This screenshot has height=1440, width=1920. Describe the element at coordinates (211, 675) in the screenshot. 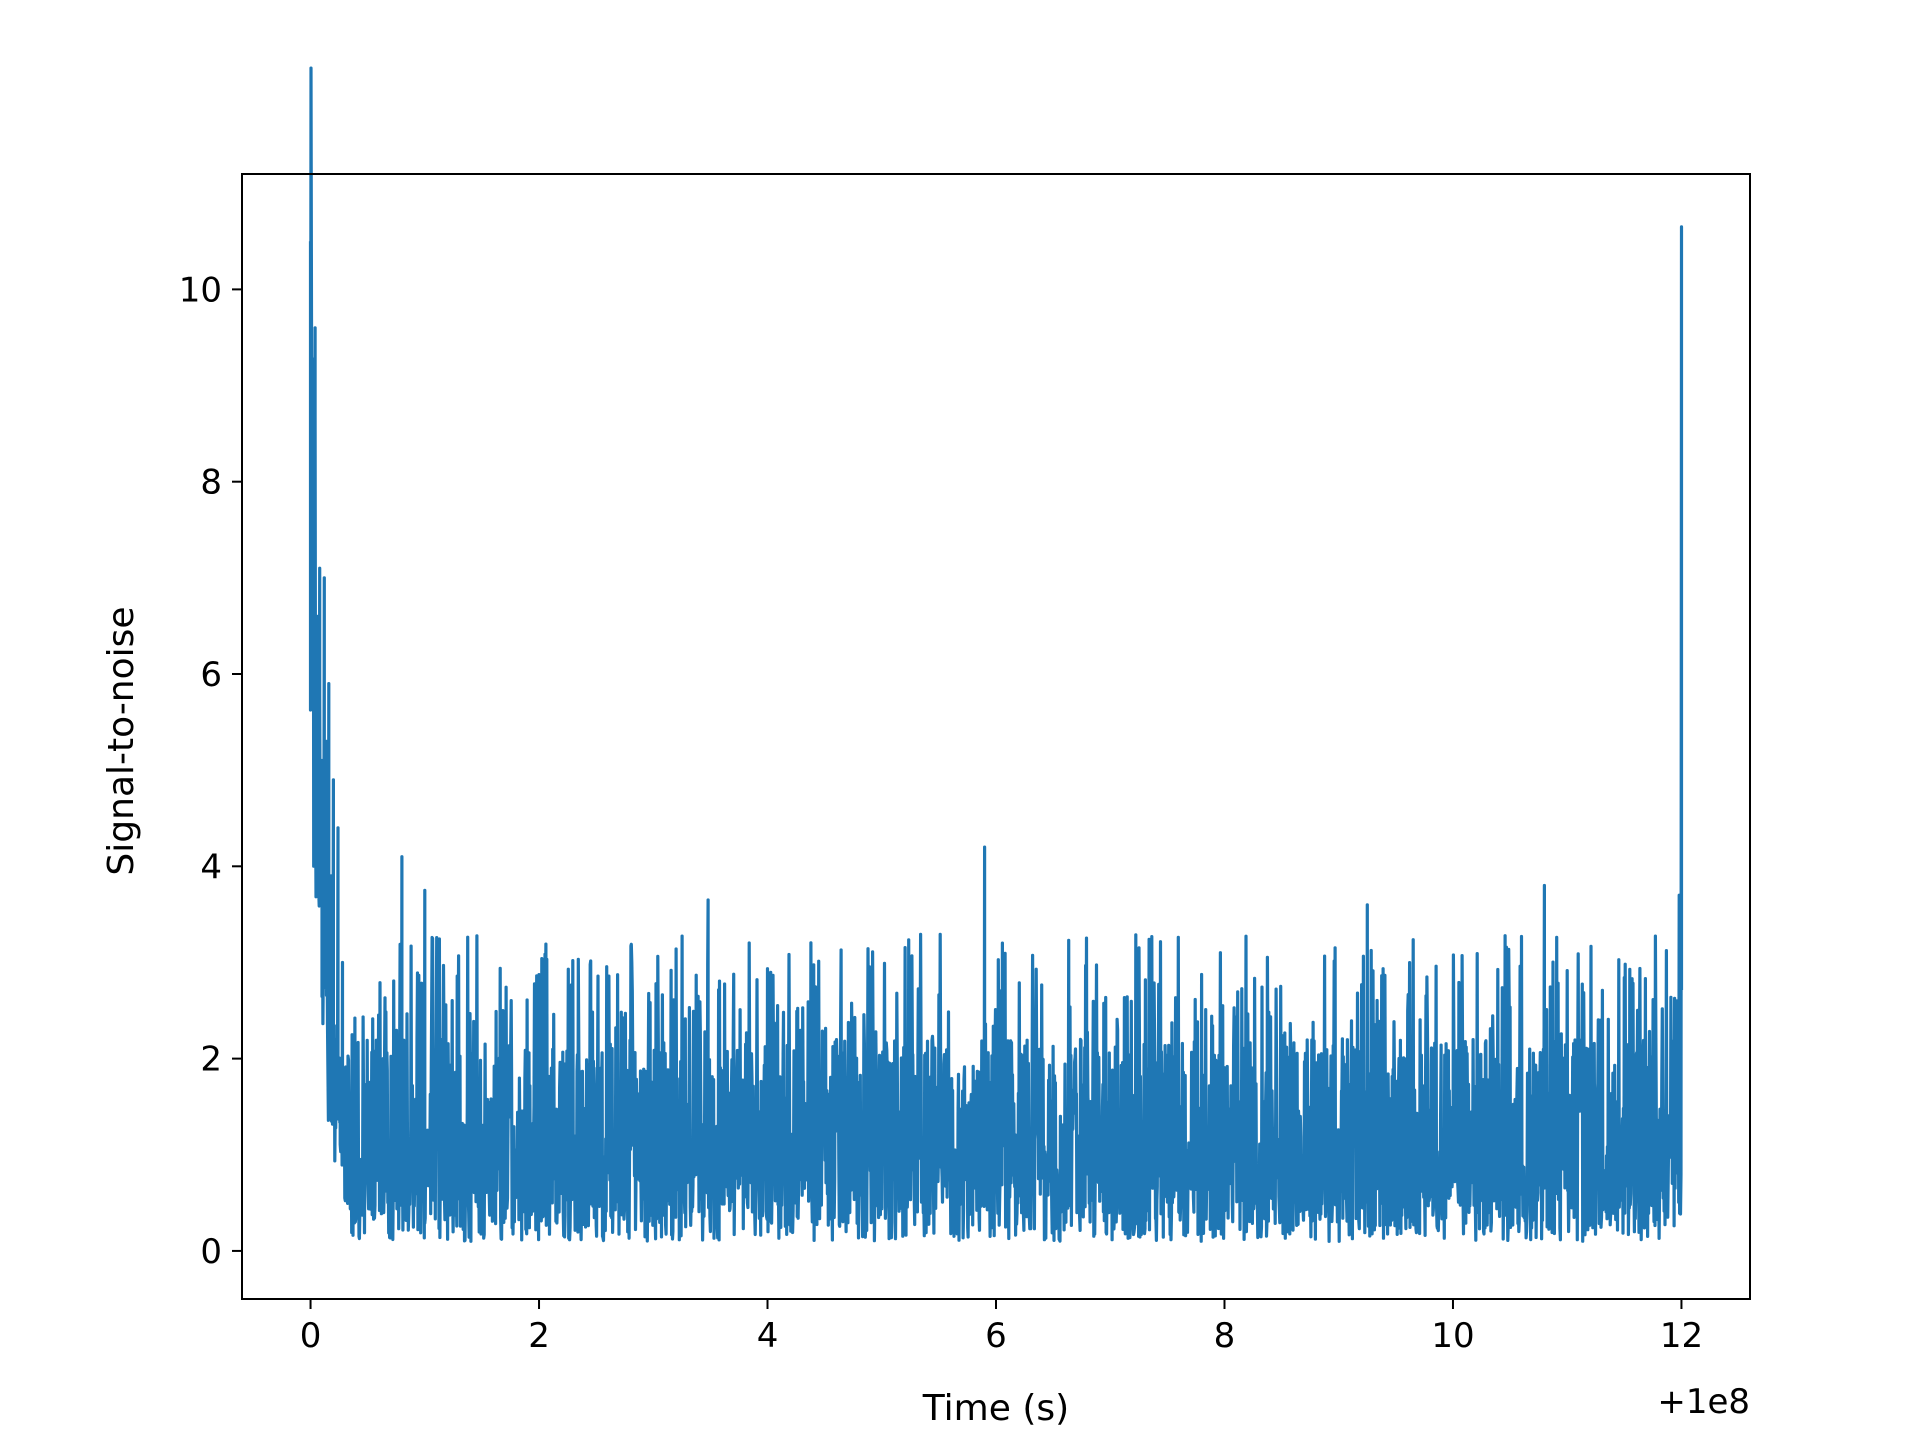

I see `y-tick-label: 6` at that location.